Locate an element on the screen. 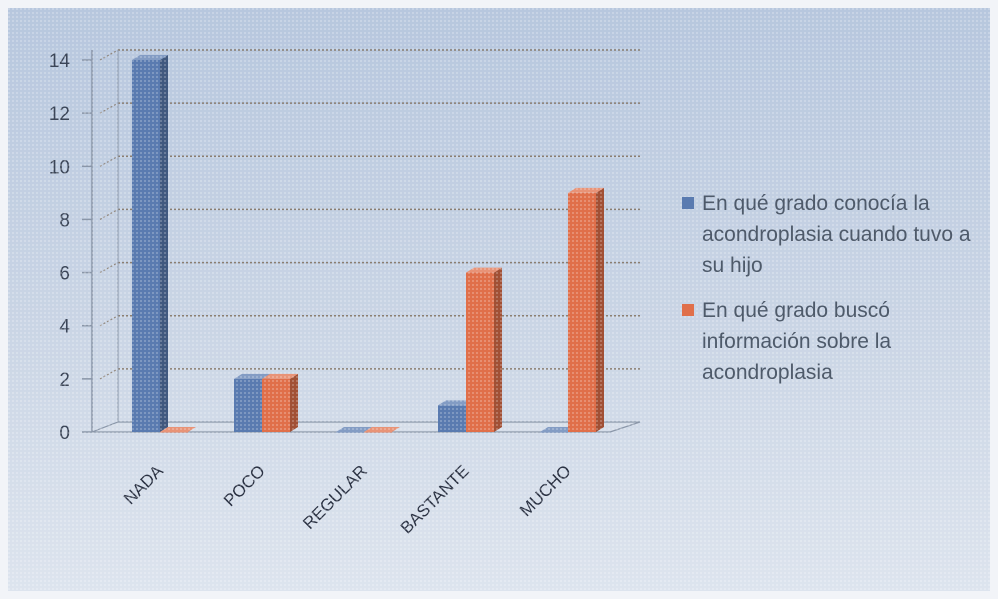  y-tick-label: 4 is located at coordinates (64, 327).